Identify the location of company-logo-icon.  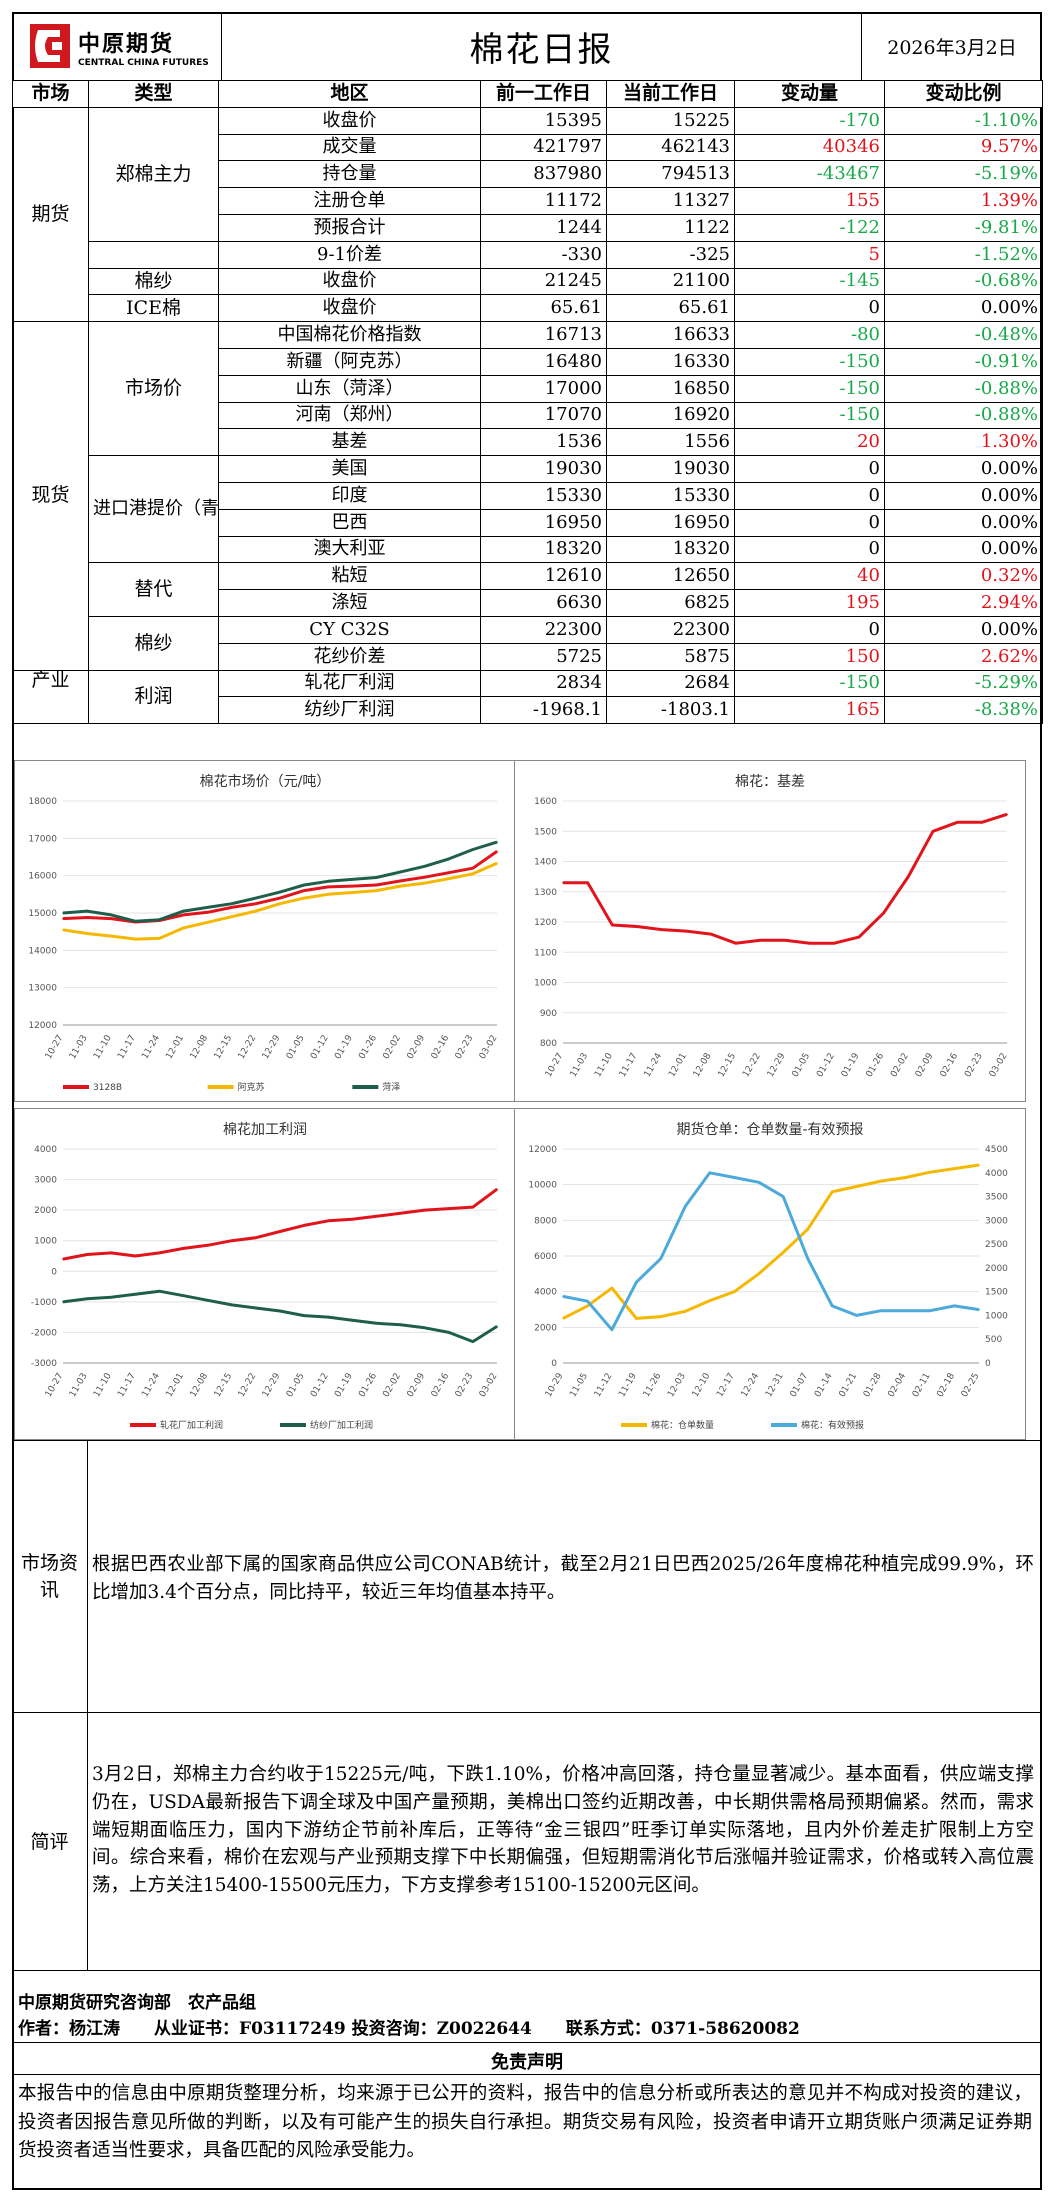
(50, 46).